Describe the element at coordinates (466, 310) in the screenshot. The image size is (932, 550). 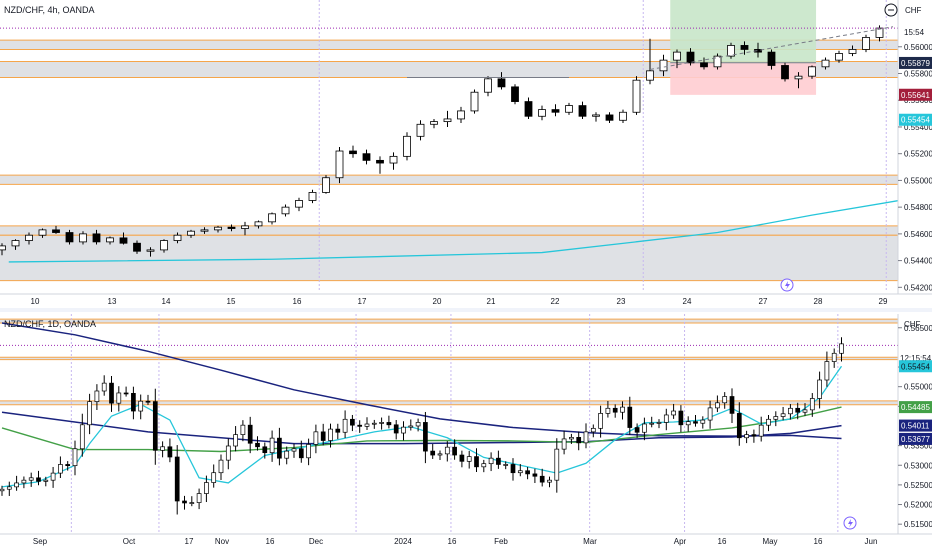
I see `pane-divider` at that location.